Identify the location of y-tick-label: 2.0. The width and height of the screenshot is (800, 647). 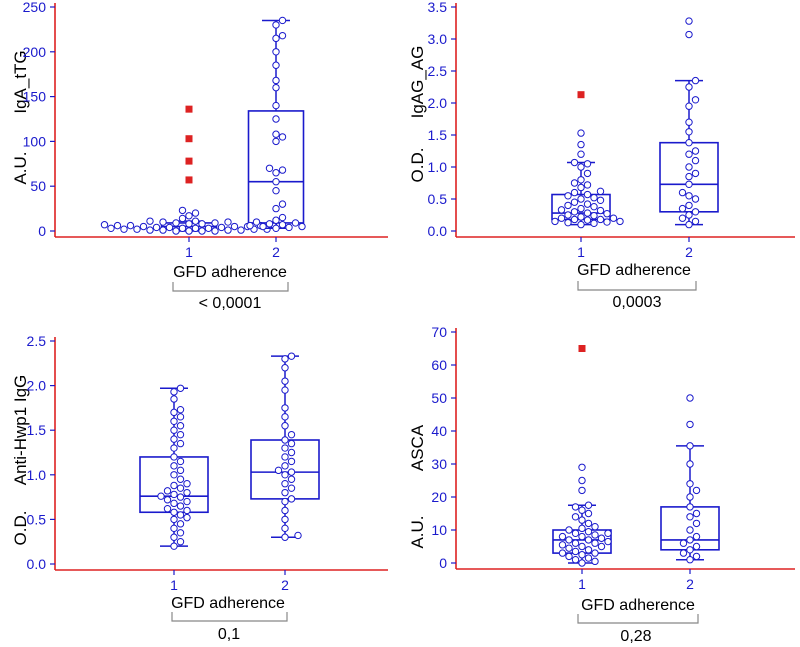
(37, 386).